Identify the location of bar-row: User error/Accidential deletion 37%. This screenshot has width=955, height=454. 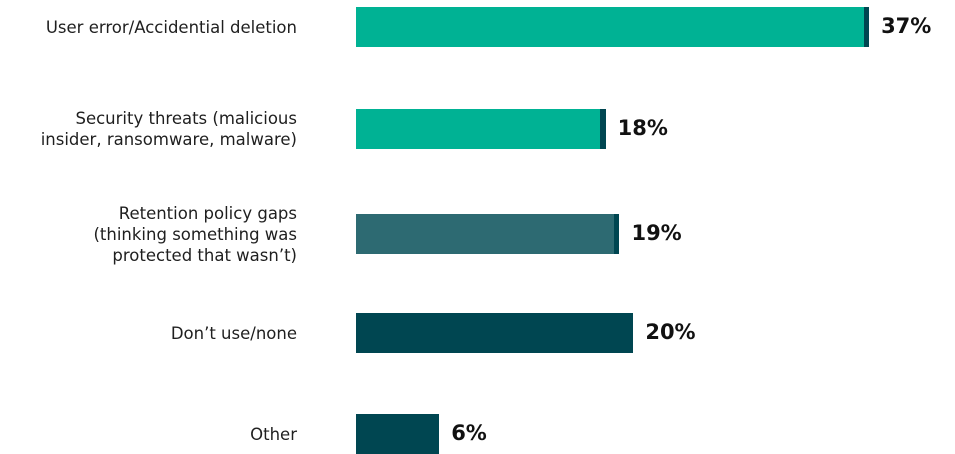
(477, 27).